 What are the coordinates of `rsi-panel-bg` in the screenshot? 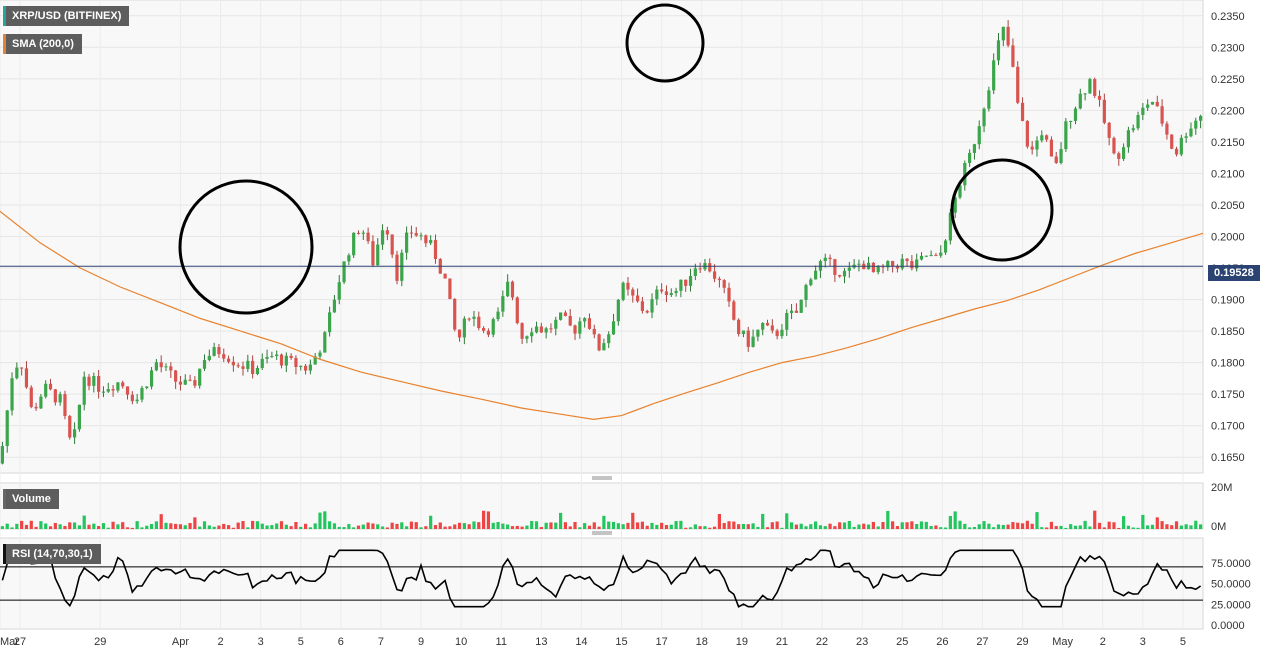 It's located at (602, 583).